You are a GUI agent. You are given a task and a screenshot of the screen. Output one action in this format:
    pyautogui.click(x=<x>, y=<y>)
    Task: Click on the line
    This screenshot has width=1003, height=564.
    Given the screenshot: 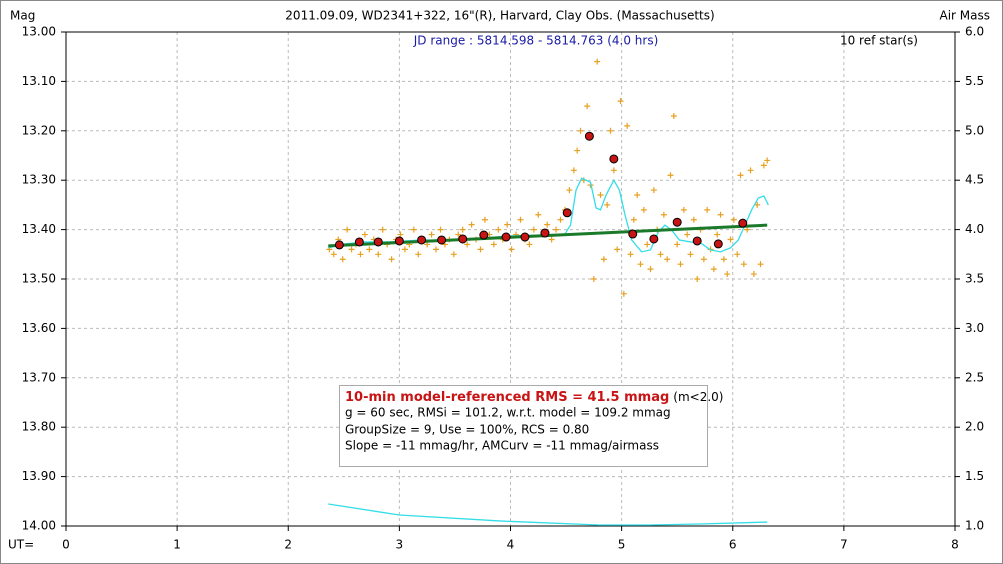 What is the action you would take?
    pyautogui.click(x=548, y=514)
    